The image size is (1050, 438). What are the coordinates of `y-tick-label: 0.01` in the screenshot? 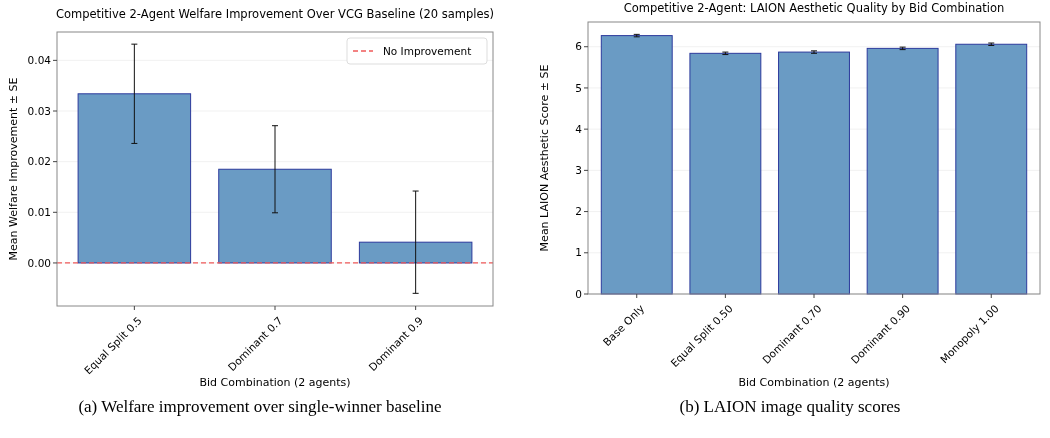 It's located at (39, 211).